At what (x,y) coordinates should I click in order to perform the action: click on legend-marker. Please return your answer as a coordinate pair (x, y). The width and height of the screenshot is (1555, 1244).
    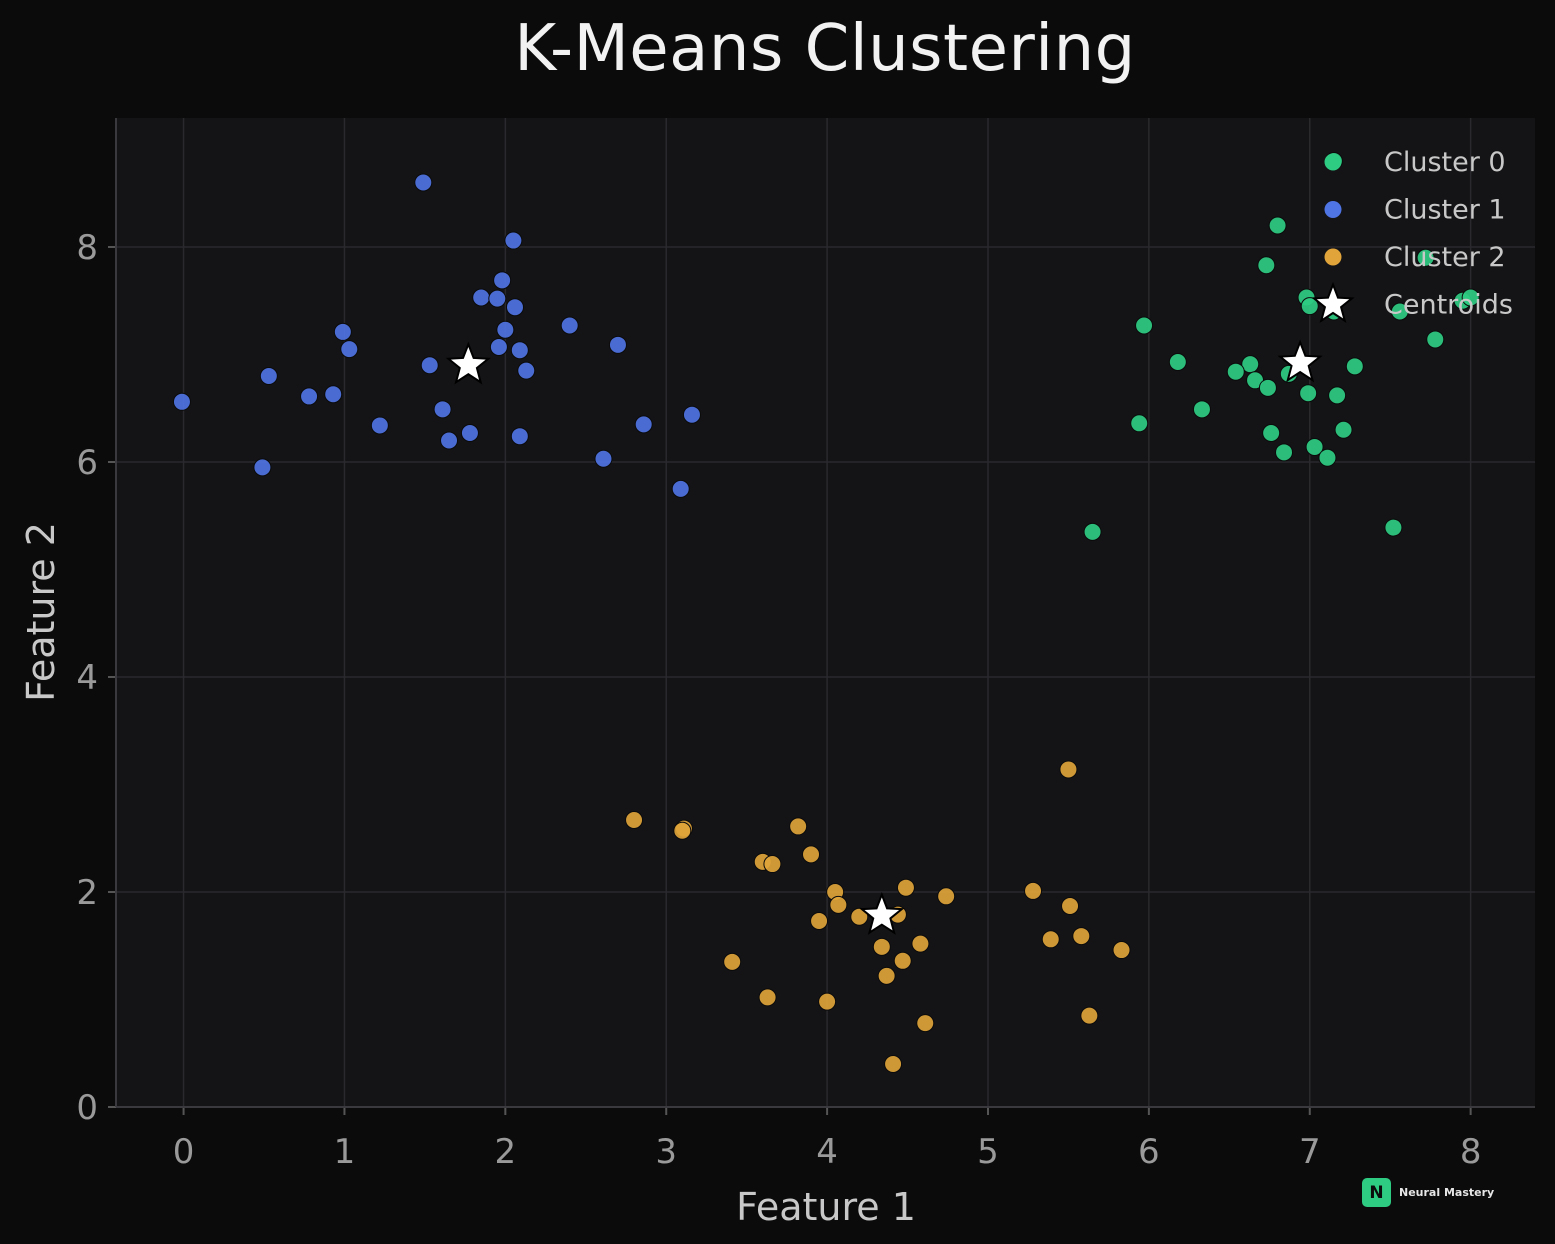
    Looking at the image, I should click on (1333, 209).